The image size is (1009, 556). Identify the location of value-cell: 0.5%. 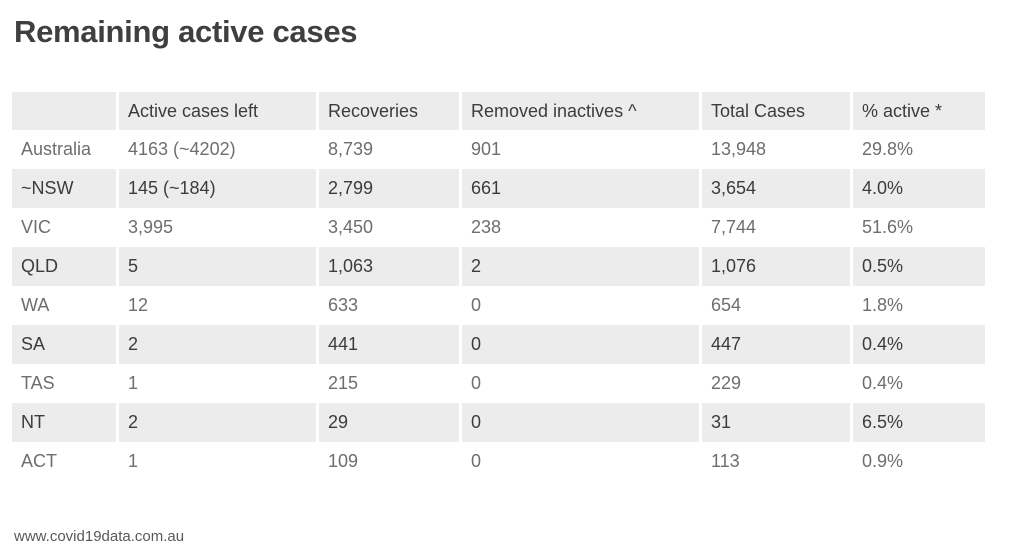
(919, 266).